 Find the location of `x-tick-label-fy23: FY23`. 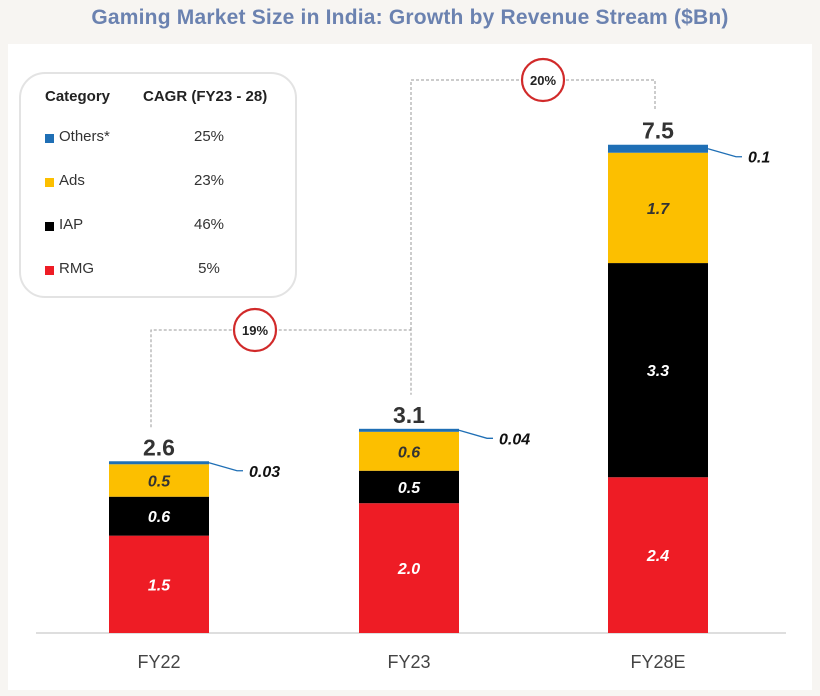

x-tick-label-fy23: FY23 is located at coordinates (408, 662).